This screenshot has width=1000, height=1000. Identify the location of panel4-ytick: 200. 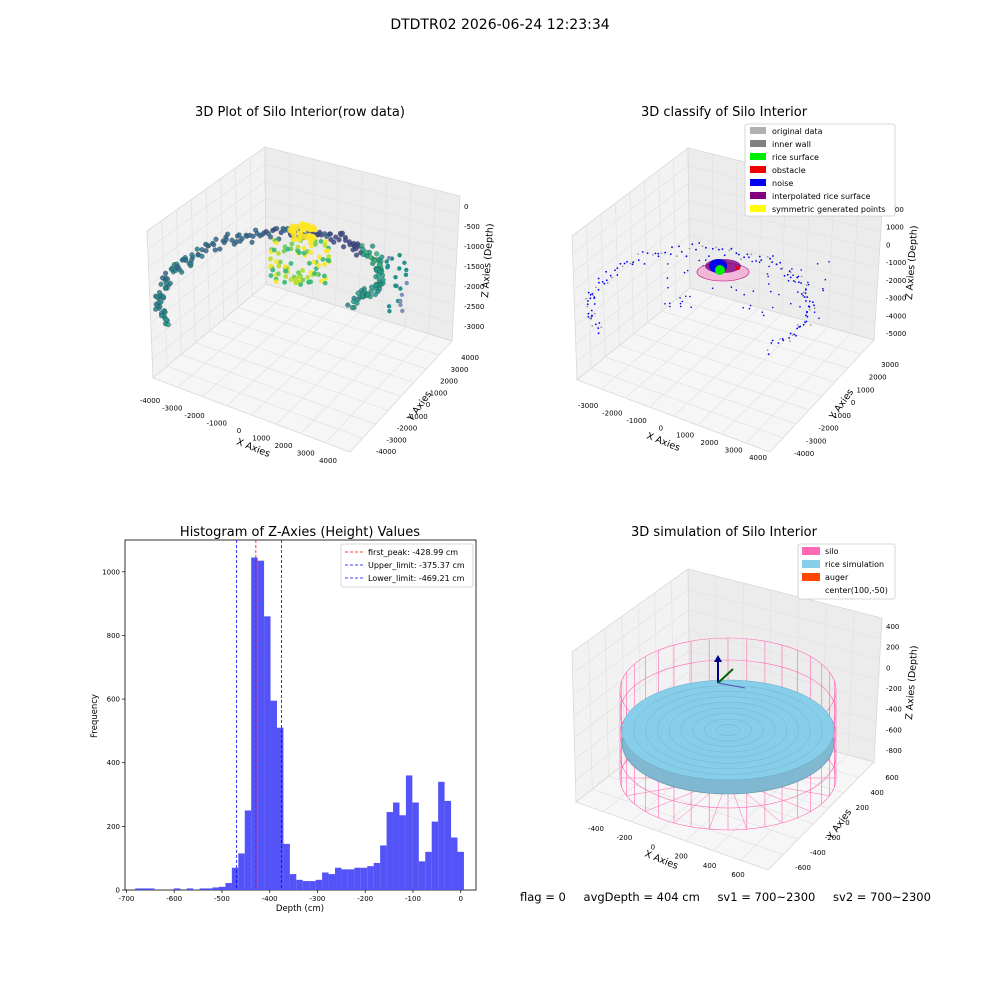
(862, 808).